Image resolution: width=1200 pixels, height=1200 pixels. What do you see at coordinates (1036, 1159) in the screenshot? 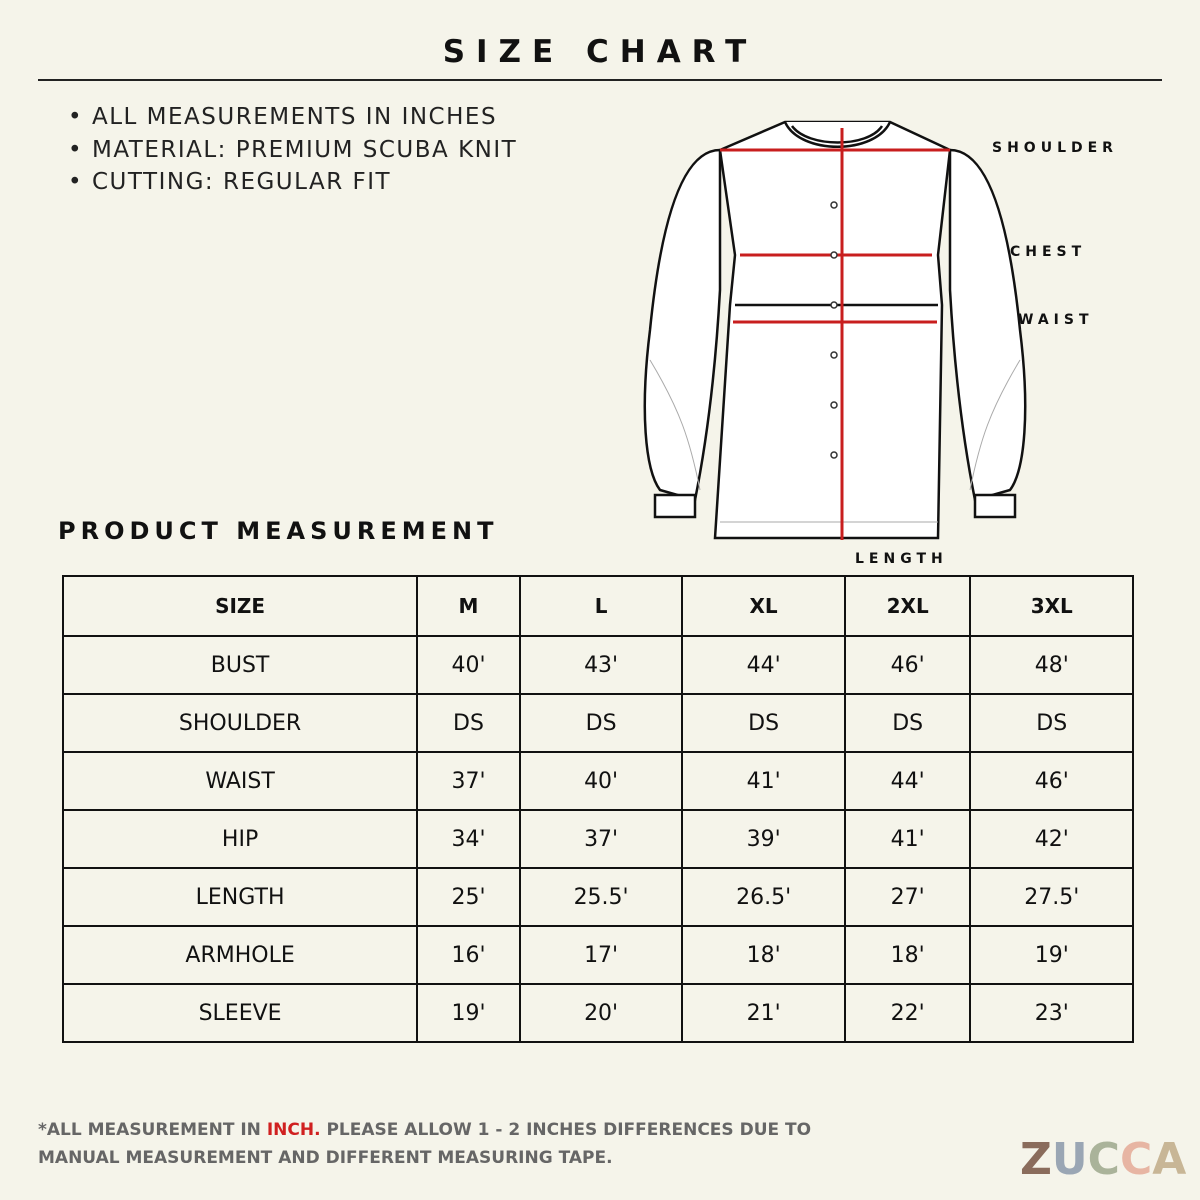
I see `logo-letter: Z` at bounding box center [1036, 1159].